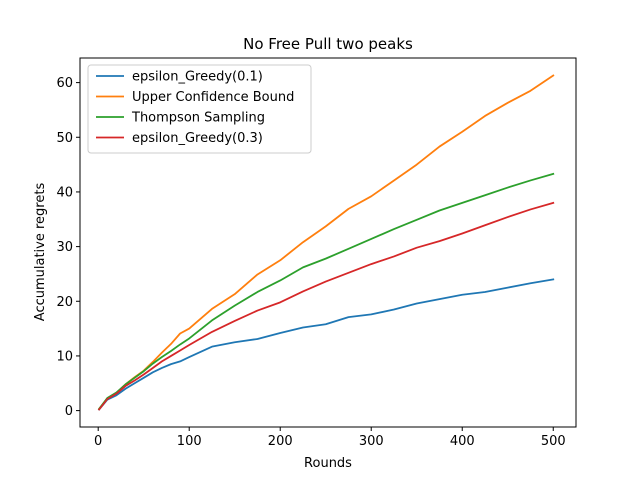 The height and width of the screenshot is (480, 640). I want to click on x-tick-label: 100, so click(189, 441).